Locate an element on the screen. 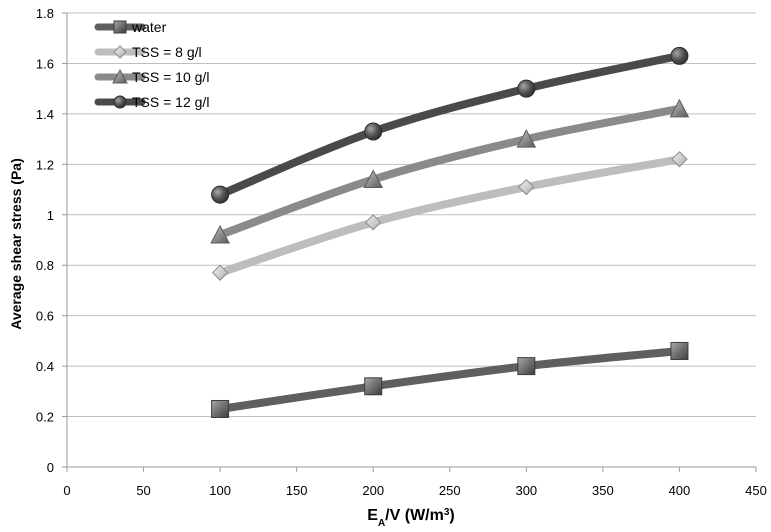  x-axis-label-rest: /V (W/m is located at coordinates (414, 515).